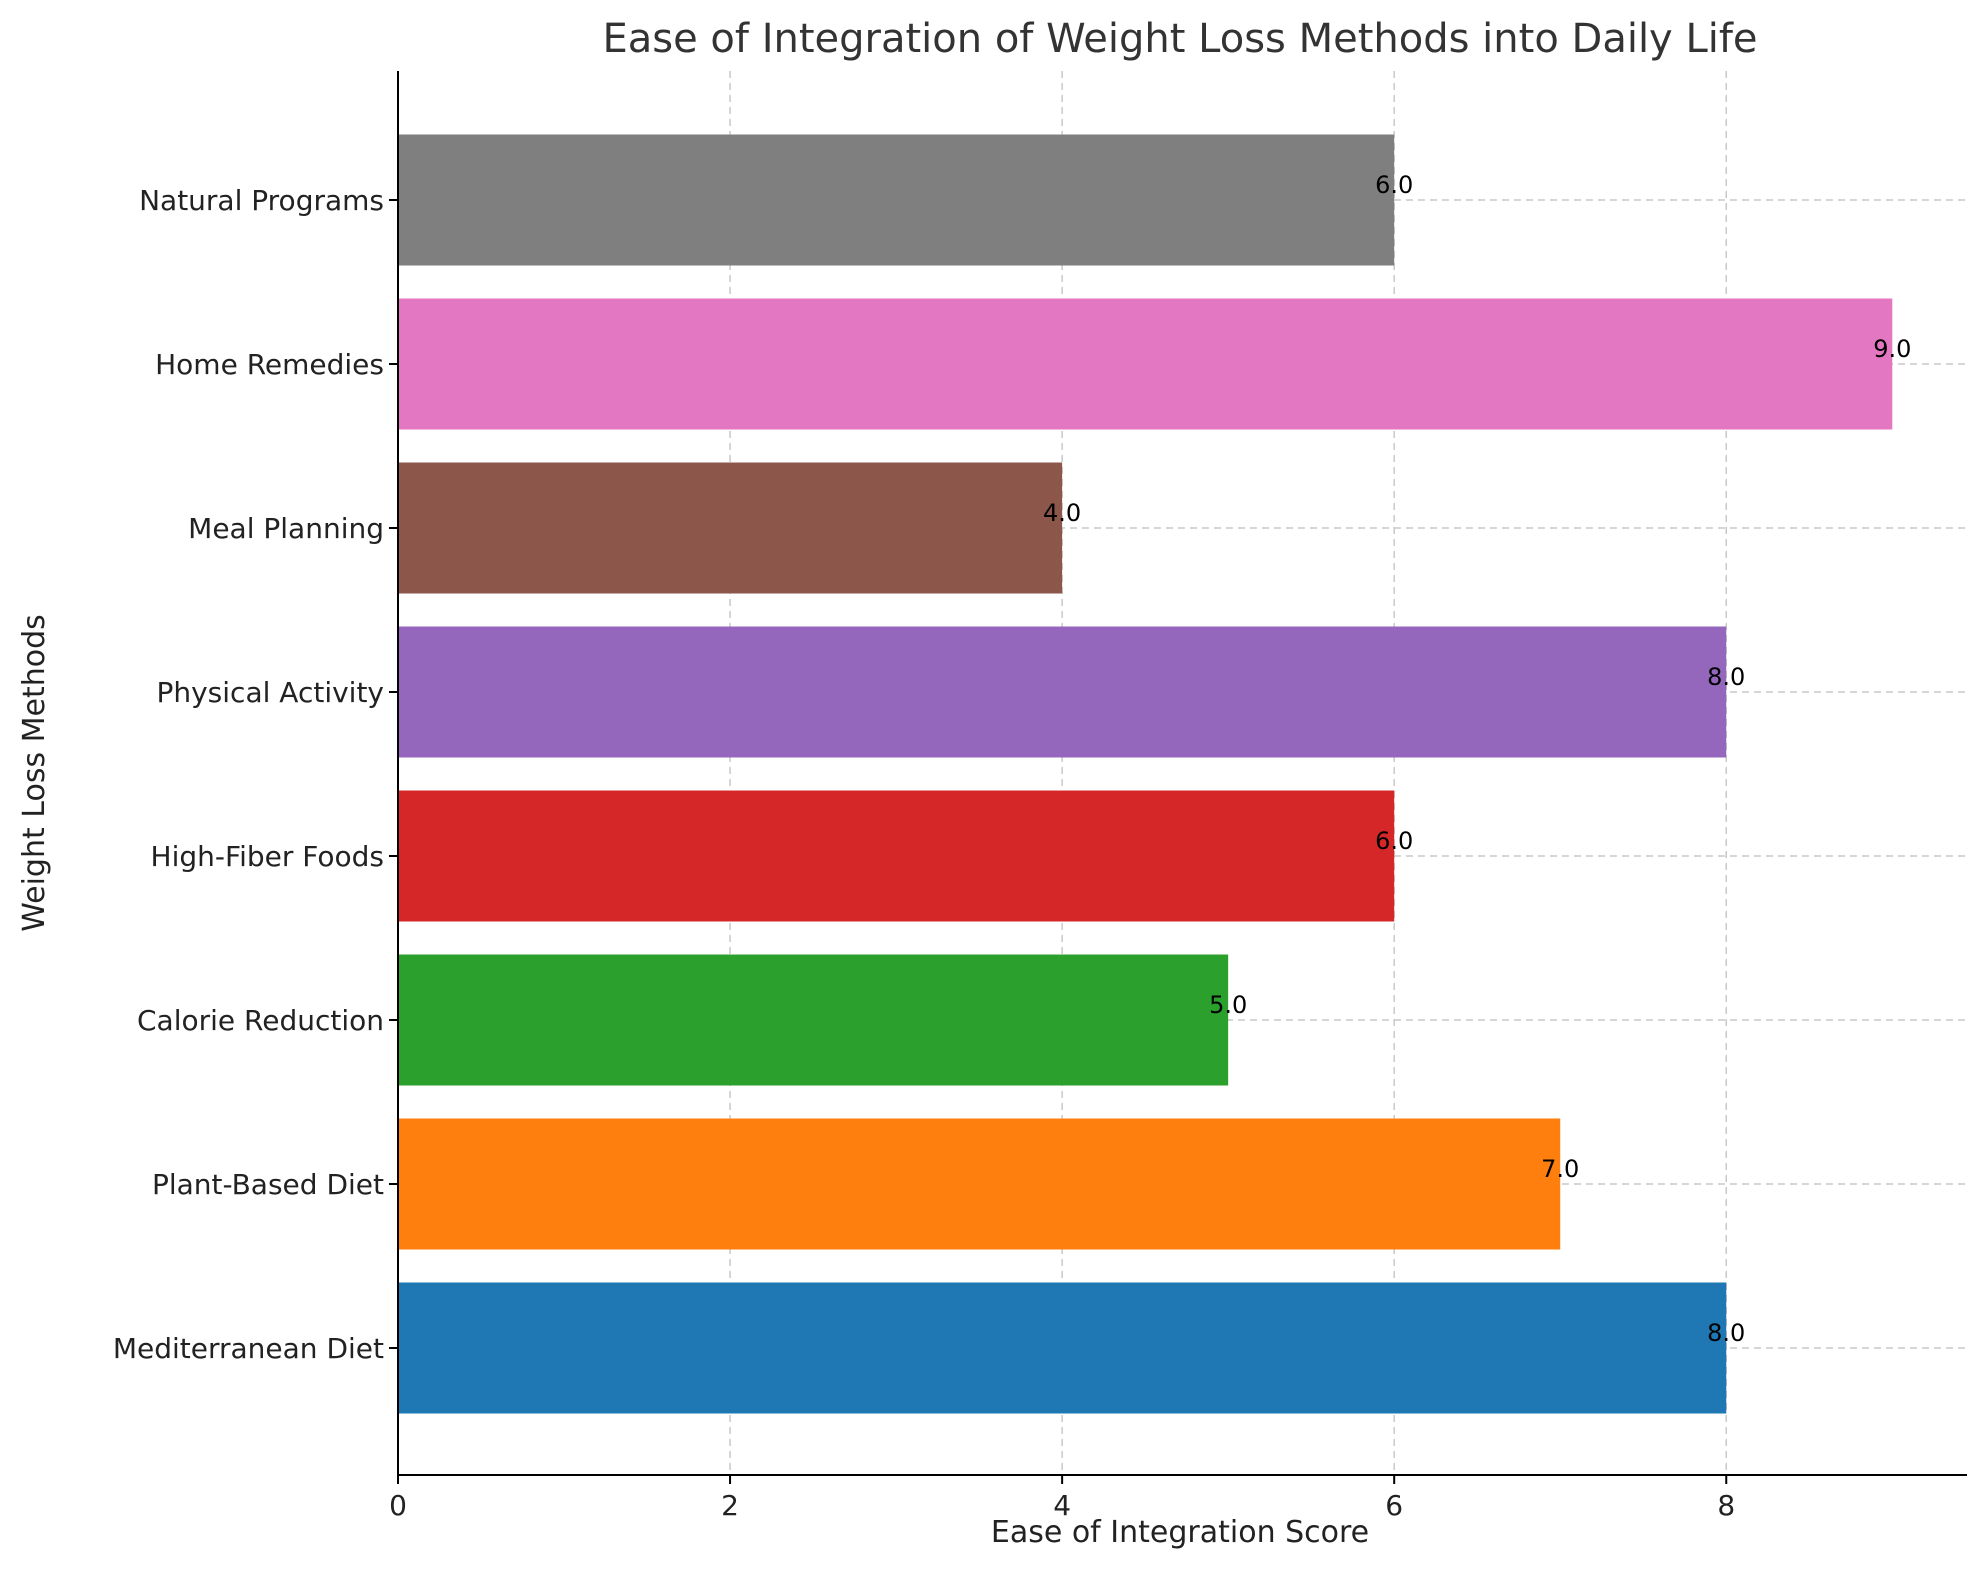 This screenshot has height=1580, width=1979. I want to click on x-axis-ticks: 0 2 4 6 8, so click(1062, 1498).